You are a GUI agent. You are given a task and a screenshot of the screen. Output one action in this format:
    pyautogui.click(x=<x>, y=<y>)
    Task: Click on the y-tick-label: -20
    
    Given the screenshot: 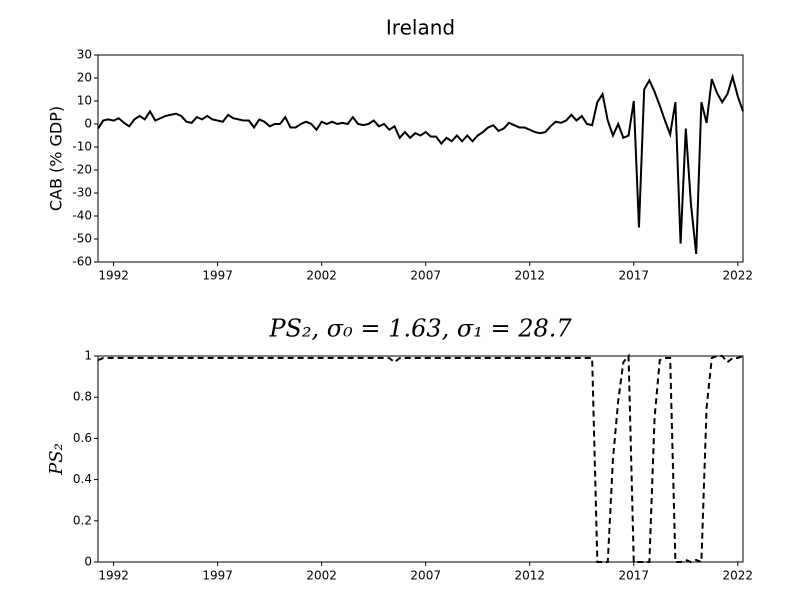 What is the action you would take?
    pyautogui.click(x=82, y=170)
    